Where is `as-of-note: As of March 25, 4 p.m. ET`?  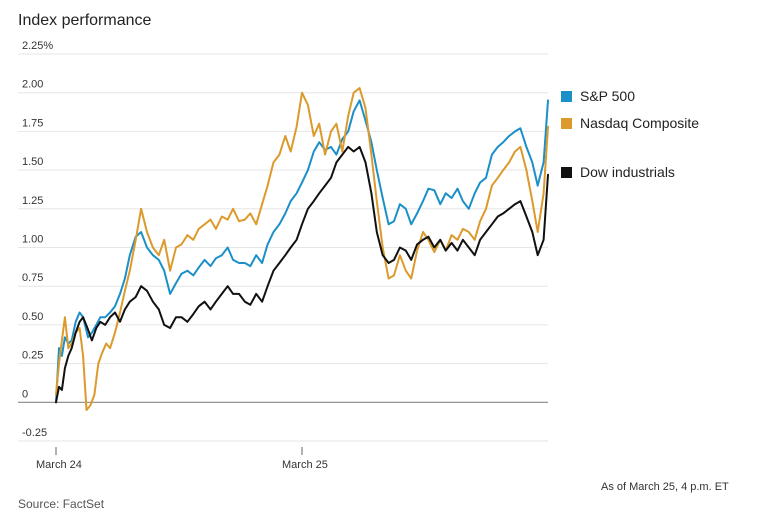 as-of-note: As of March 25, 4 p.m. ET is located at coordinates (665, 487).